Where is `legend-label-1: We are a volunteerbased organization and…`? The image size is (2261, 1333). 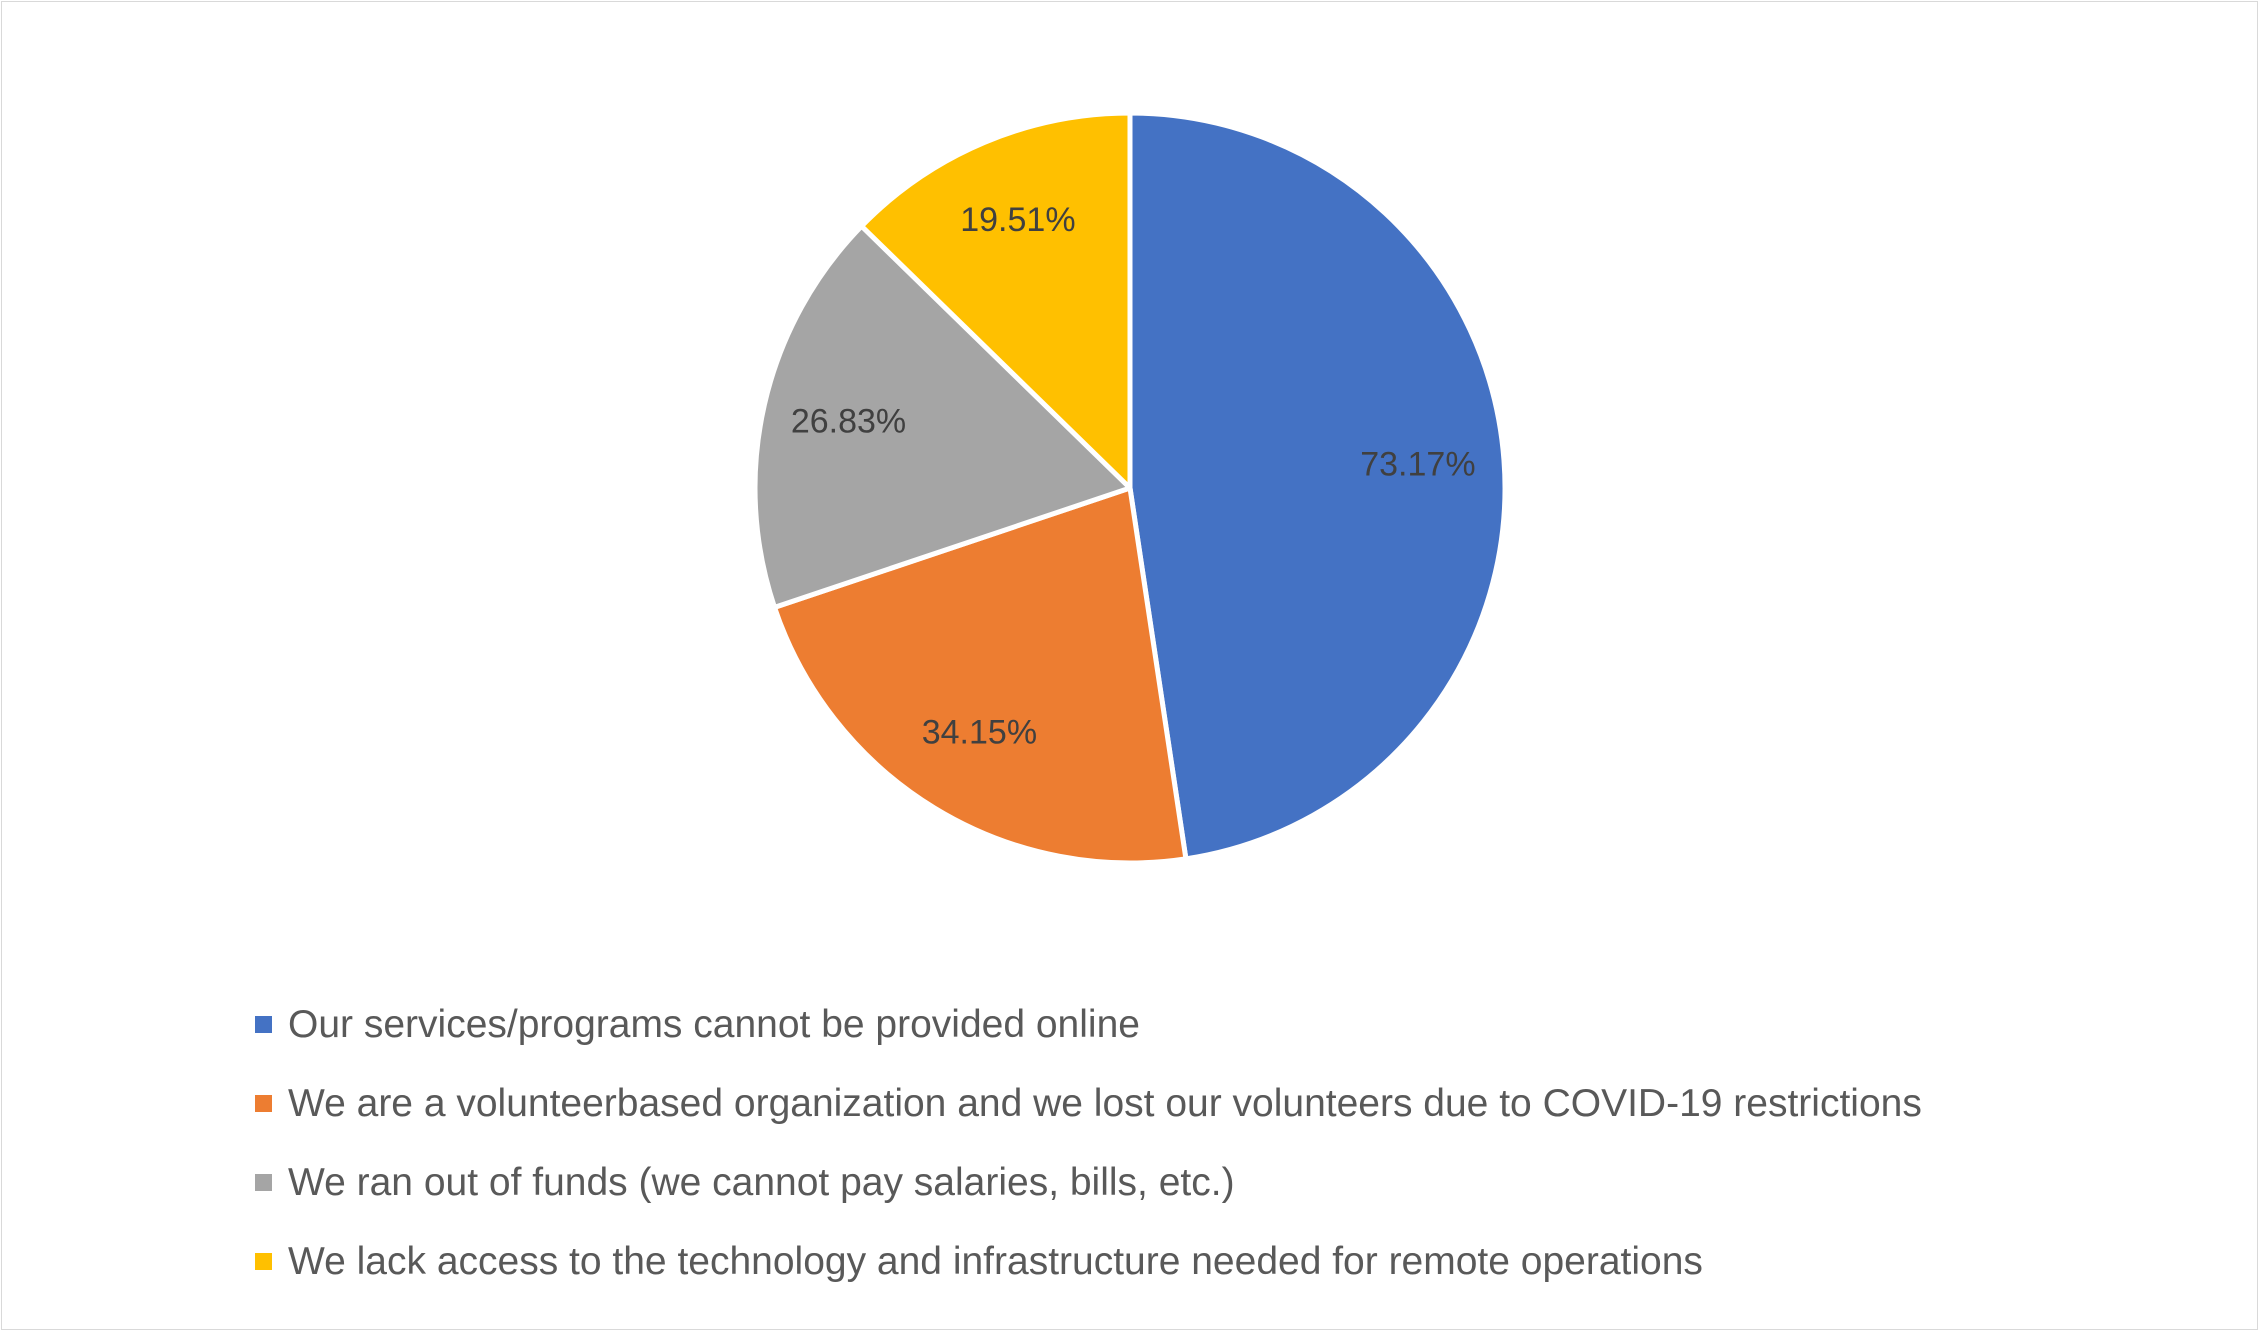 legend-label-1: We are a volunteerbased organization and… is located at coordinates (1105, 1103).